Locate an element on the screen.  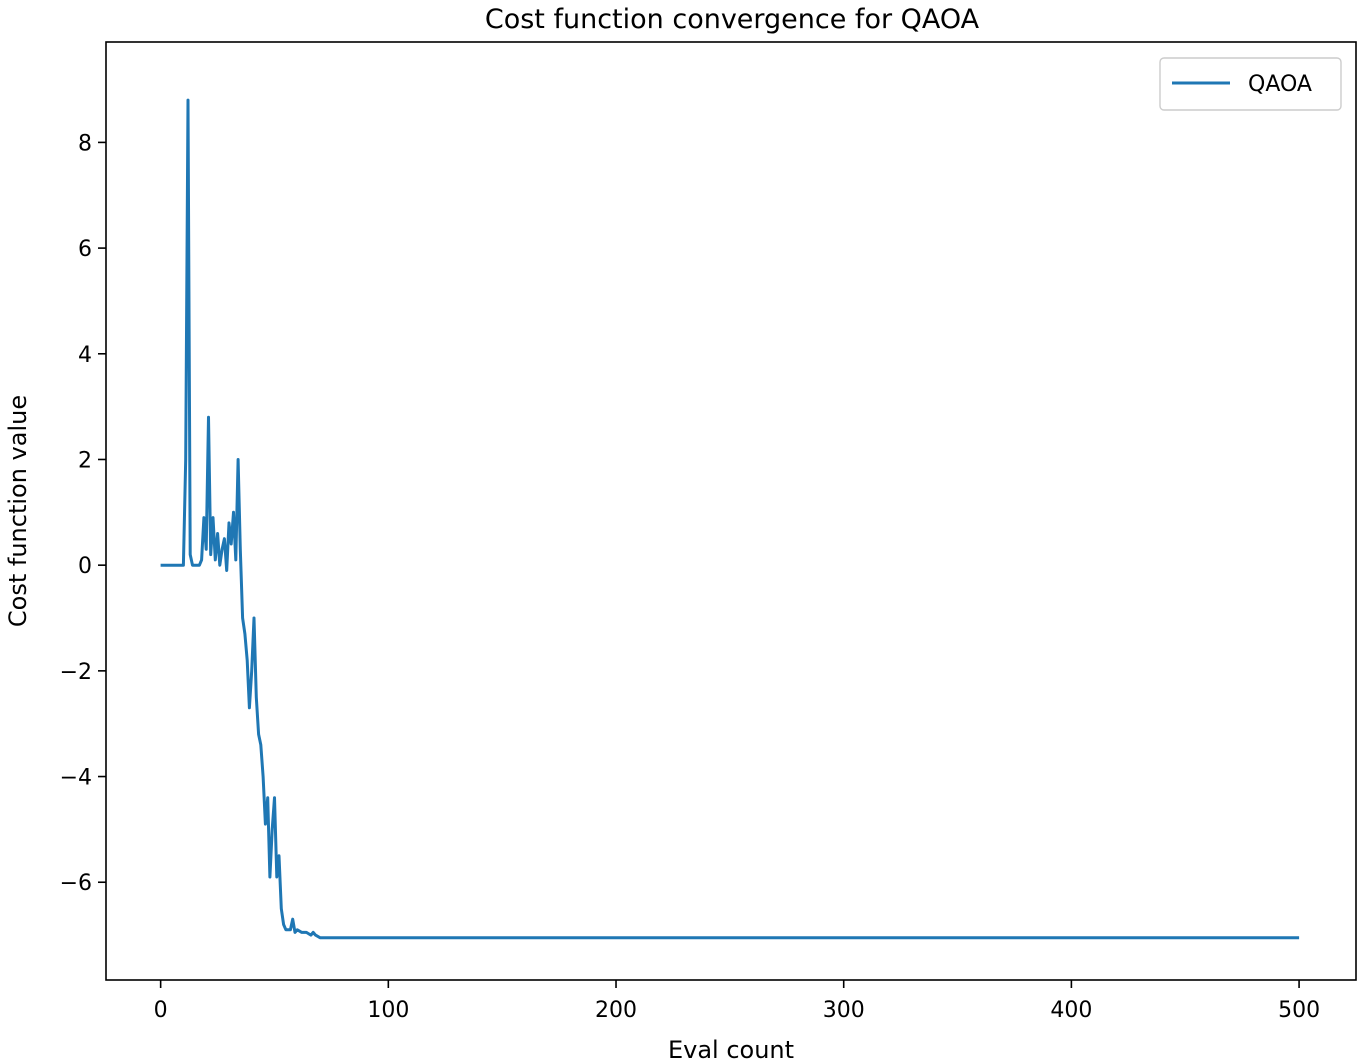
x-axis-label: Eval count is located at coordinates (731, 1049).